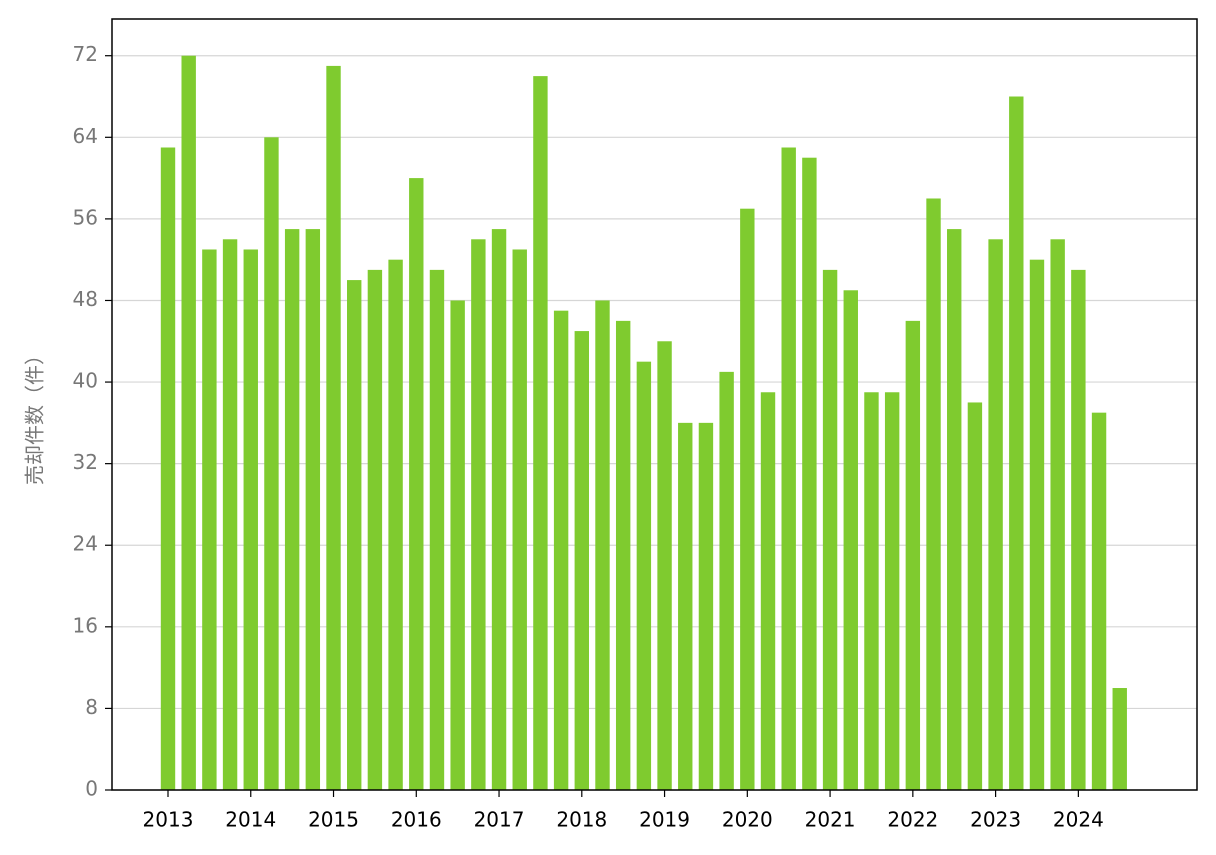 Image resolution: width=1216 pixels, height=855 pixels. Describe the element at coordinates (91, 707) in the screenshot. I see `y-tick-label: 8` at that location.